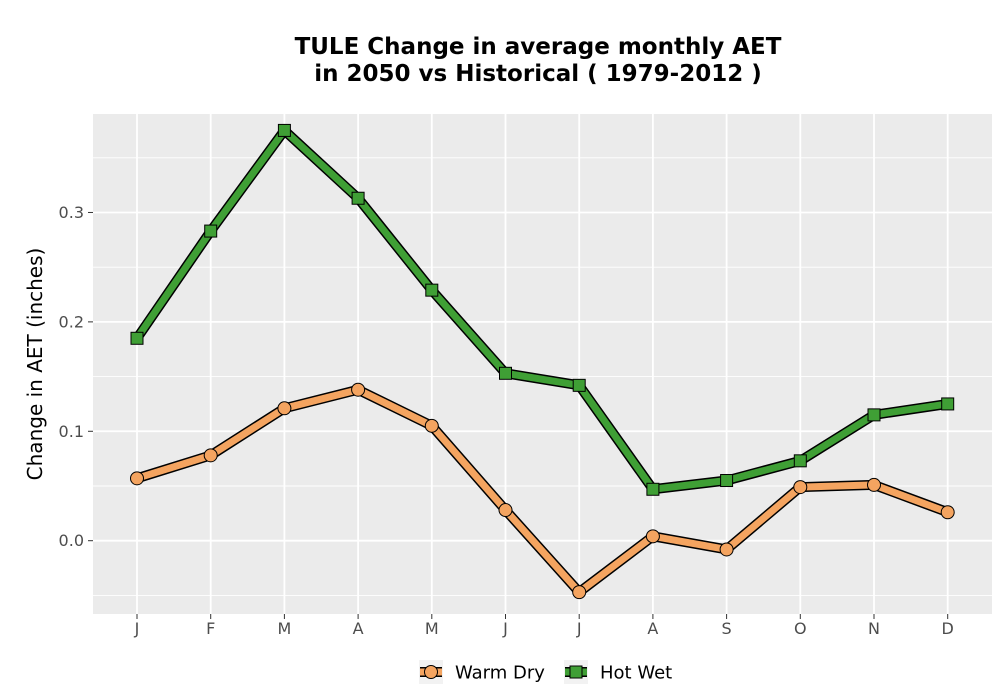  Describe the element at coordinates (71, 321) in the screenshot. I see `y-tick-label: 0.2` at that location.